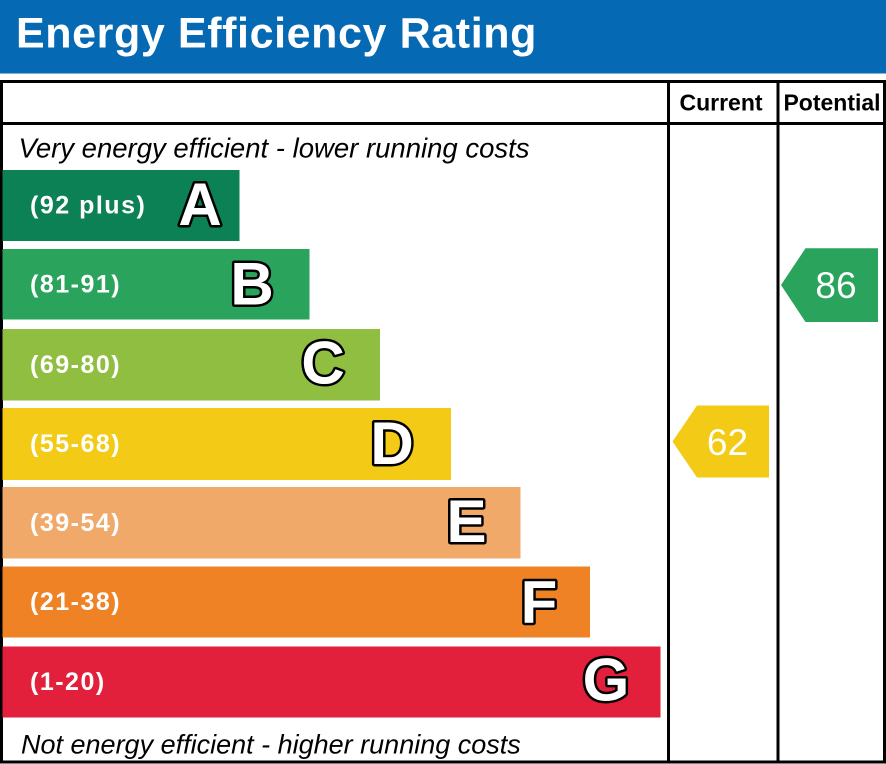 The width and height of the screenshot is (886, 764). Describe the element at coordinates (831, 103) in the screenshot. I see `svg-text: Potential` at that location.